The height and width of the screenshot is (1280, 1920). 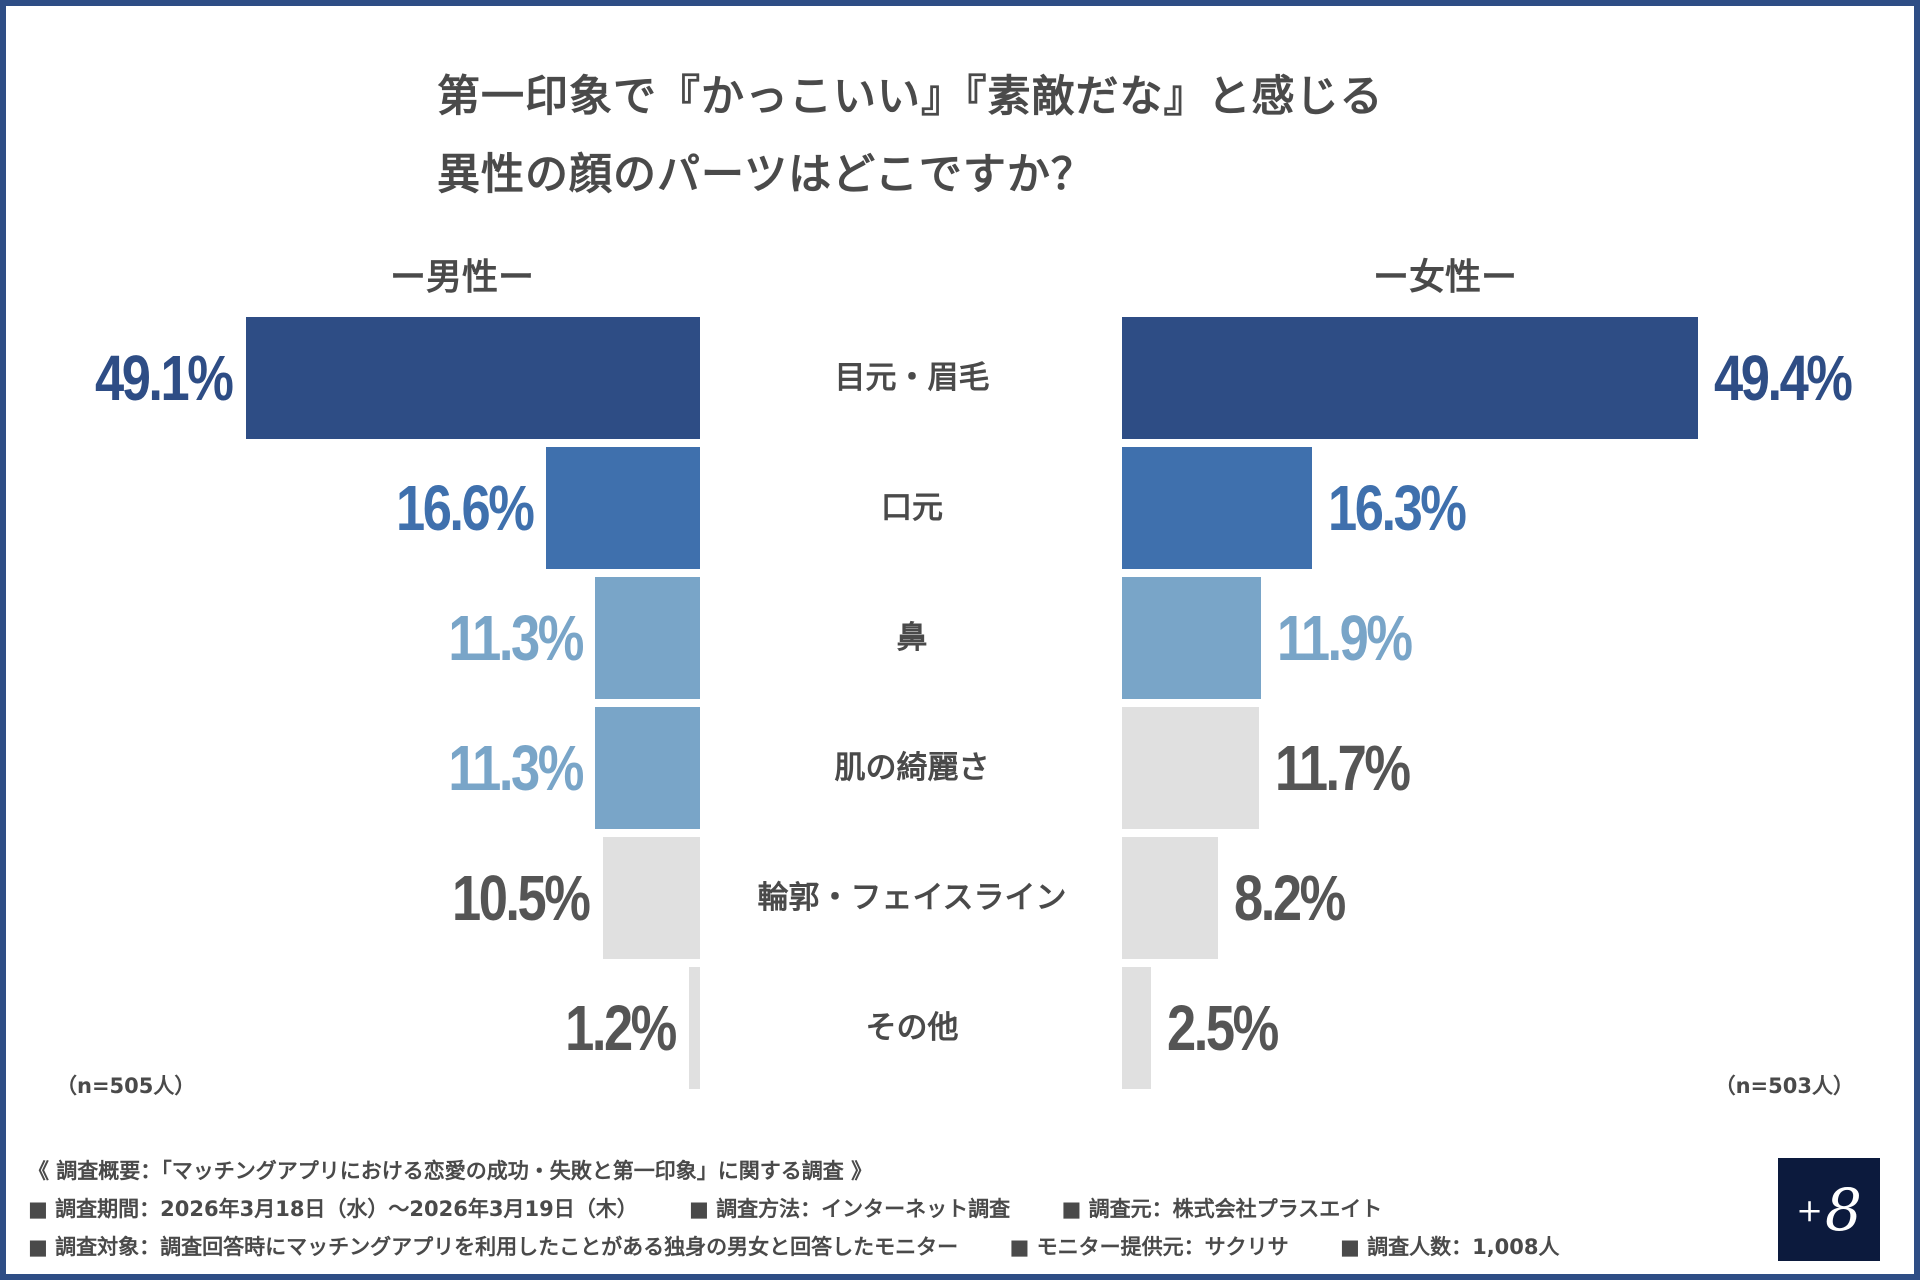 I want to click on female-value-label: 2.5%, so click(x=1223, y=1028).